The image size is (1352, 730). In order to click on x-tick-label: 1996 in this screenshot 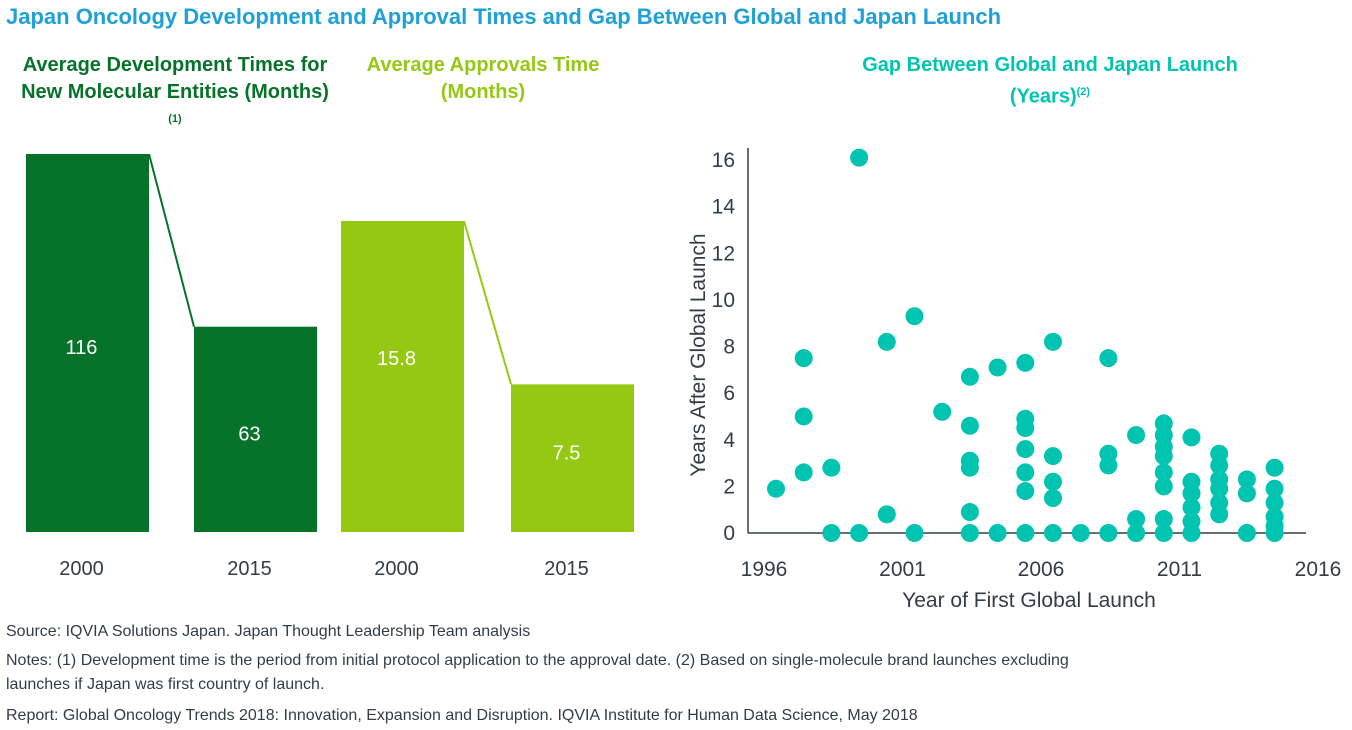, I will do `click(764, 569)`.